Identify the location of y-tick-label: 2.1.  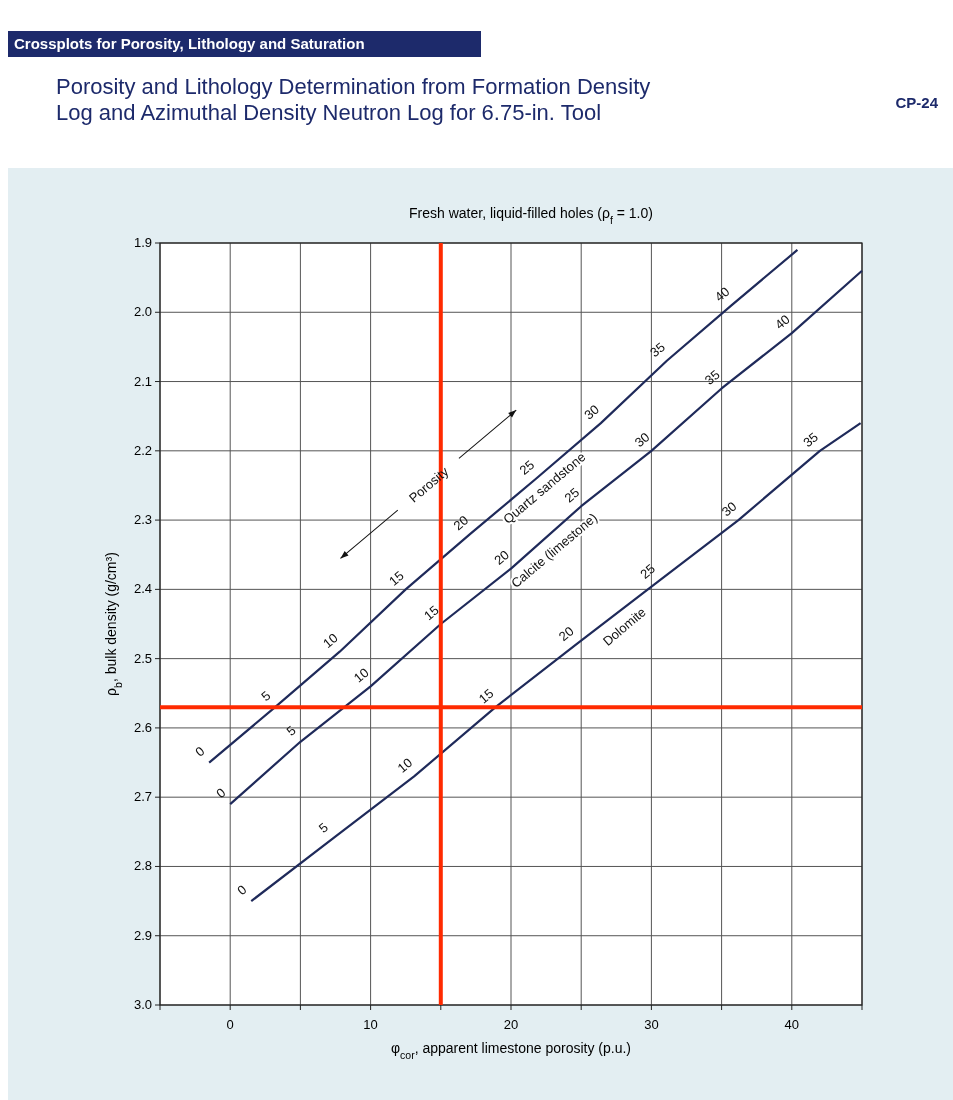
(142, 381).